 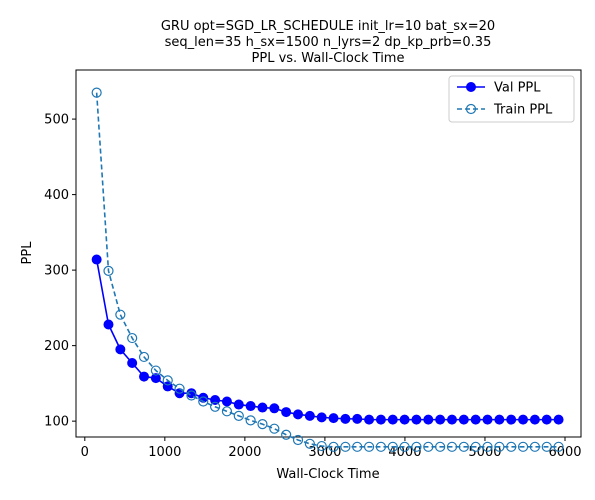 I want to click on x-tick-label: 6000, so click(x=564, y=452).